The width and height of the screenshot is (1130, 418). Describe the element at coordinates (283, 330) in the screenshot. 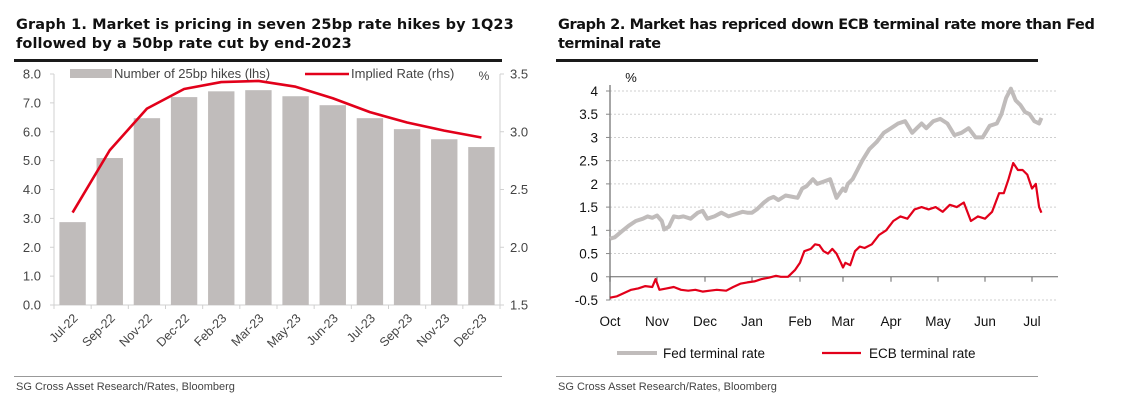

I see `x-tick-label: May-23` at that location.